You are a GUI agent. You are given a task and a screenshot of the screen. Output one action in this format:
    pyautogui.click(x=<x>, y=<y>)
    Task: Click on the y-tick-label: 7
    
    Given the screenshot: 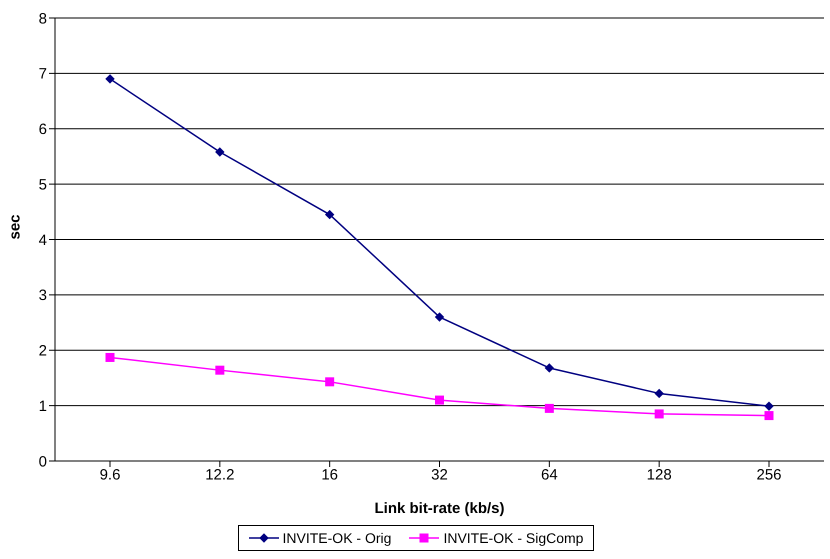 What is the action you would take?
    pyautogui.click(x=42, y=74)
    